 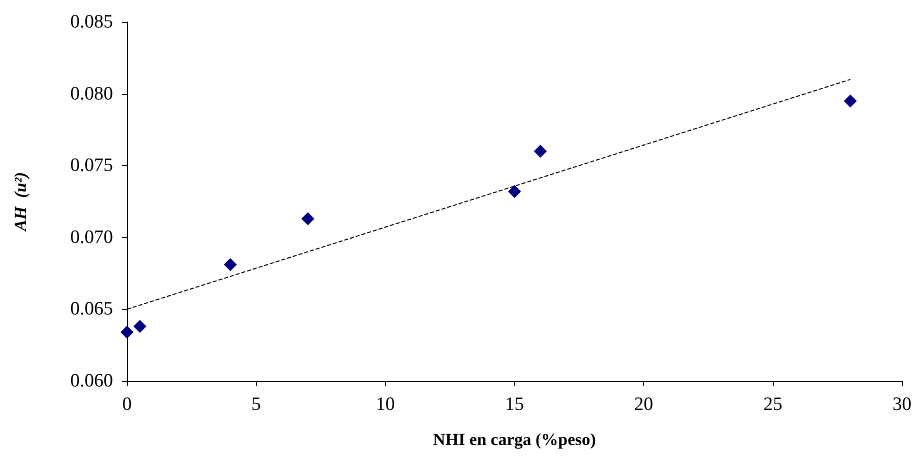 I want to click on x-axis-title: NHI en carga (%peso), so click(x=514, y=439).